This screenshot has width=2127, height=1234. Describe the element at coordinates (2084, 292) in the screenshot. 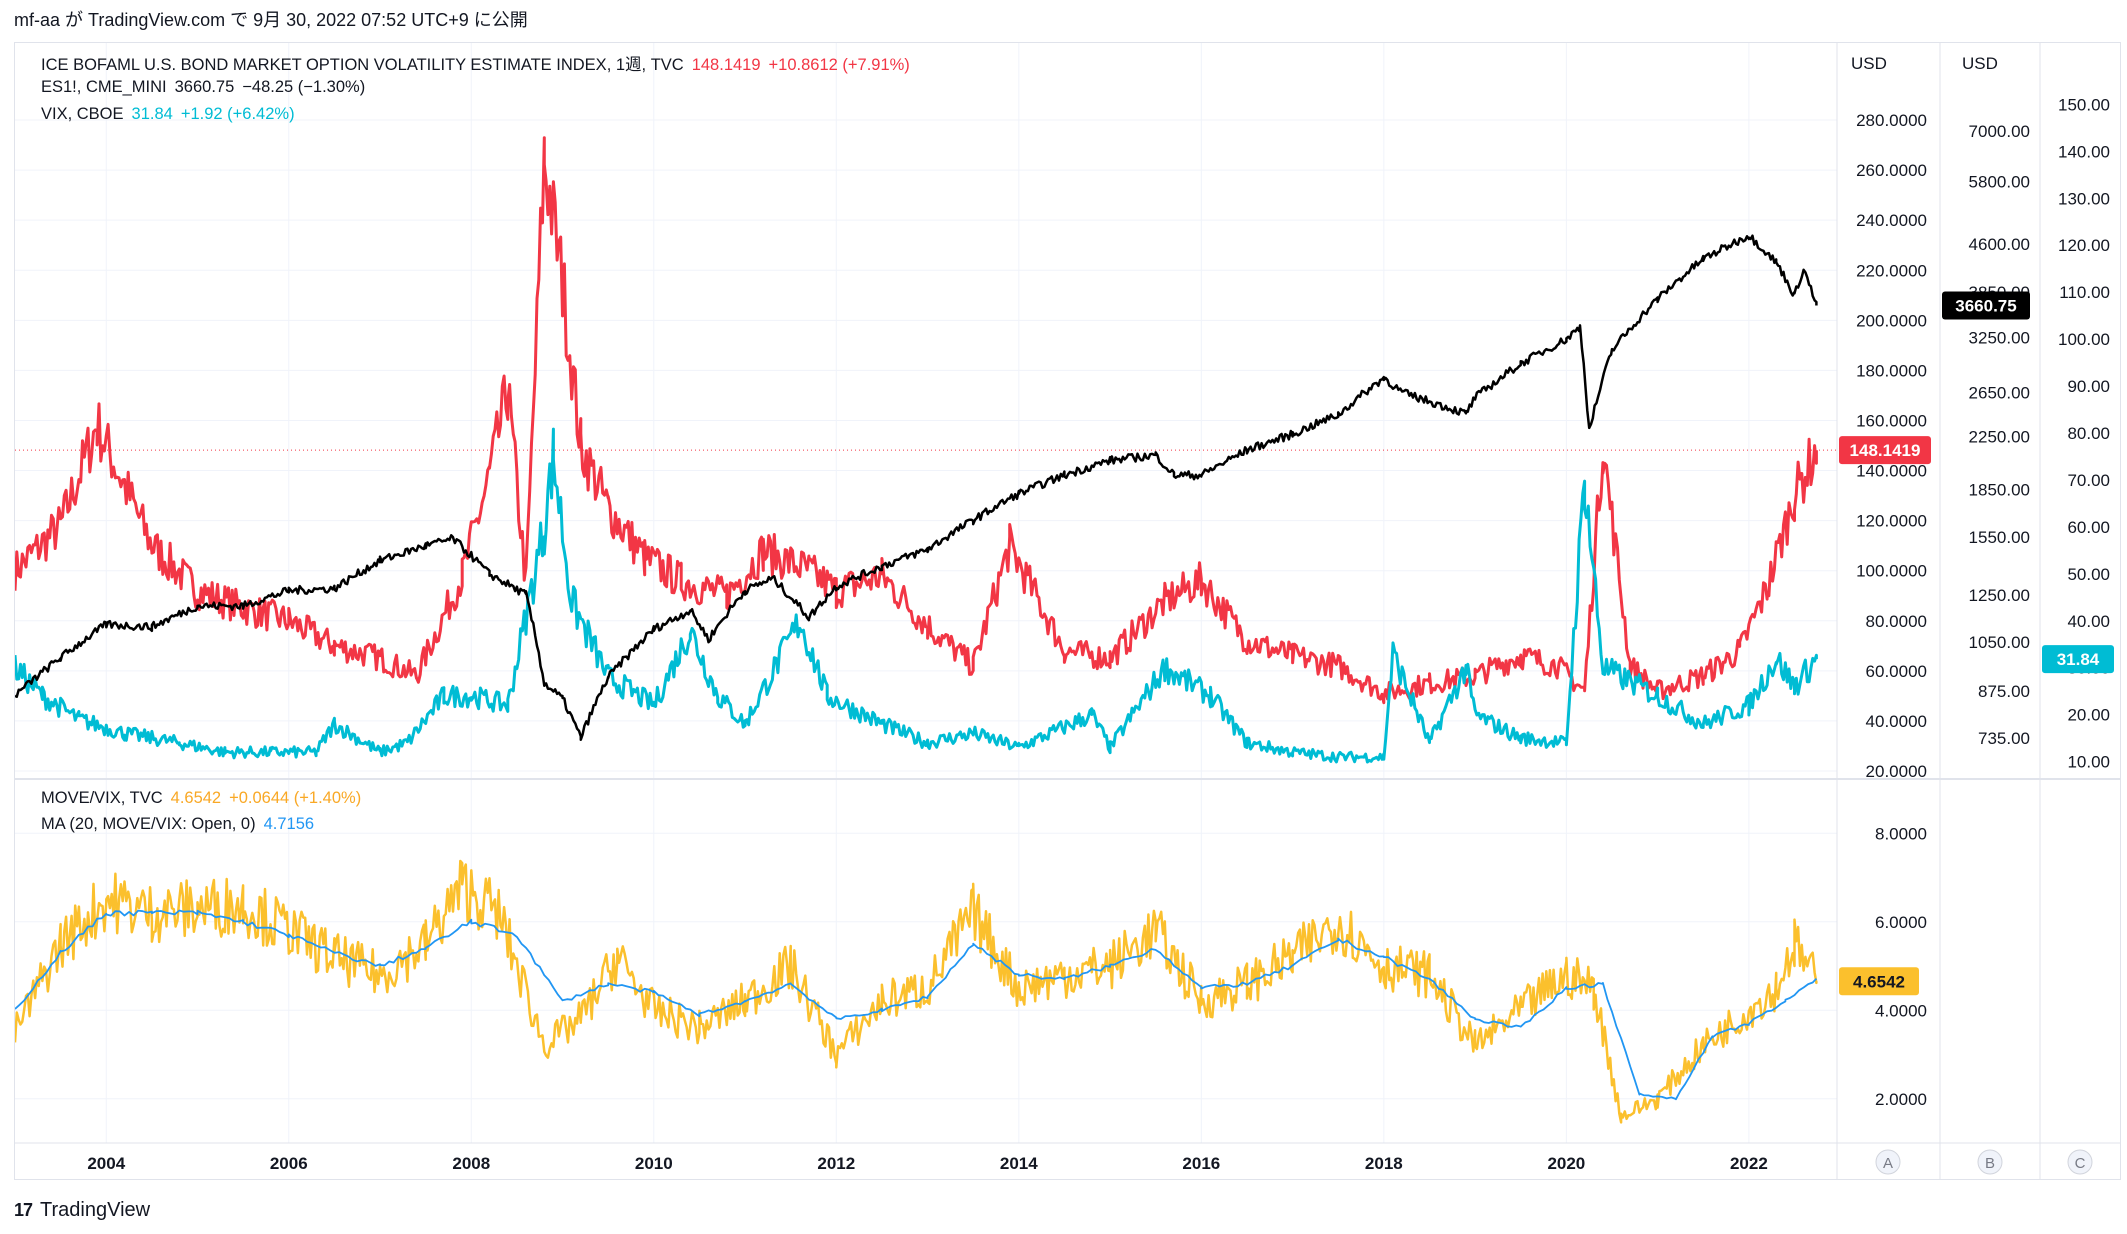

I see `scale-c-label: 110.00` at that location.